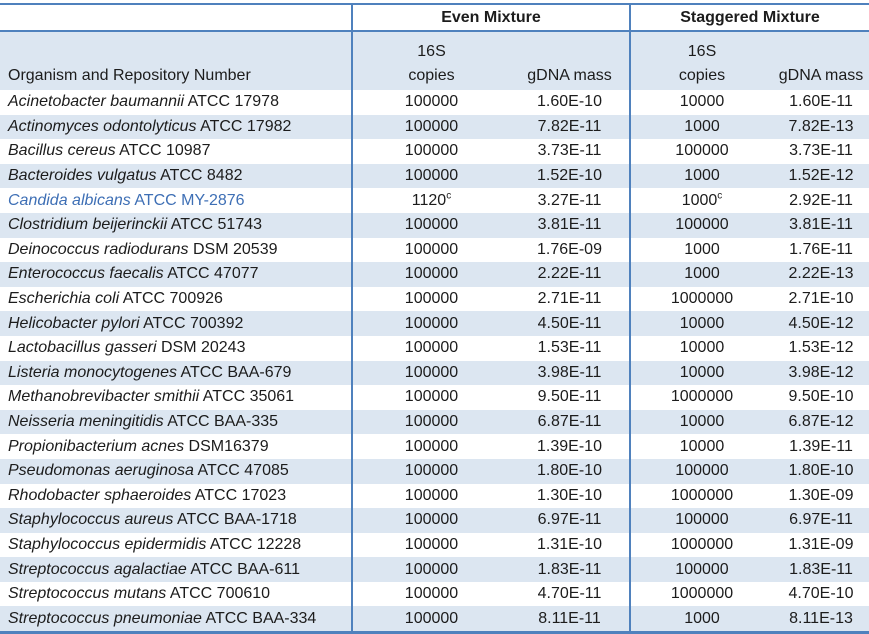  Describe the element at coordinates (431, 75) in the screenshot. I see `copies-header-line2: copies` at that location.